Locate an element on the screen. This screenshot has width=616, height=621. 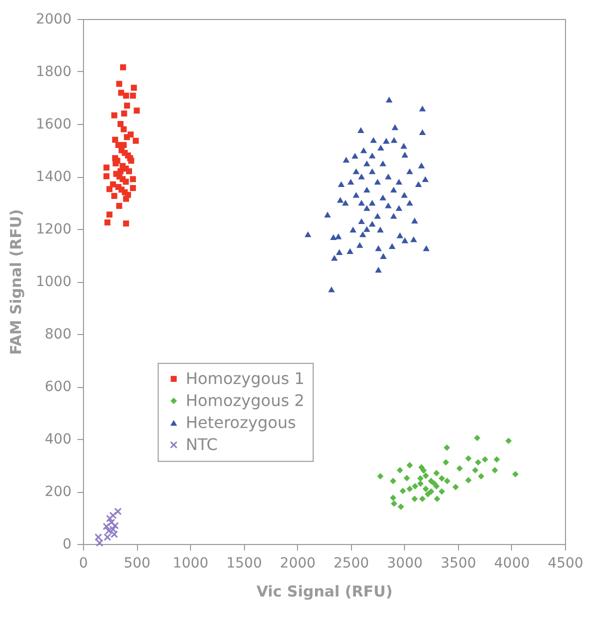
x-tick-label: 0 is located at coordinates (83, 564).